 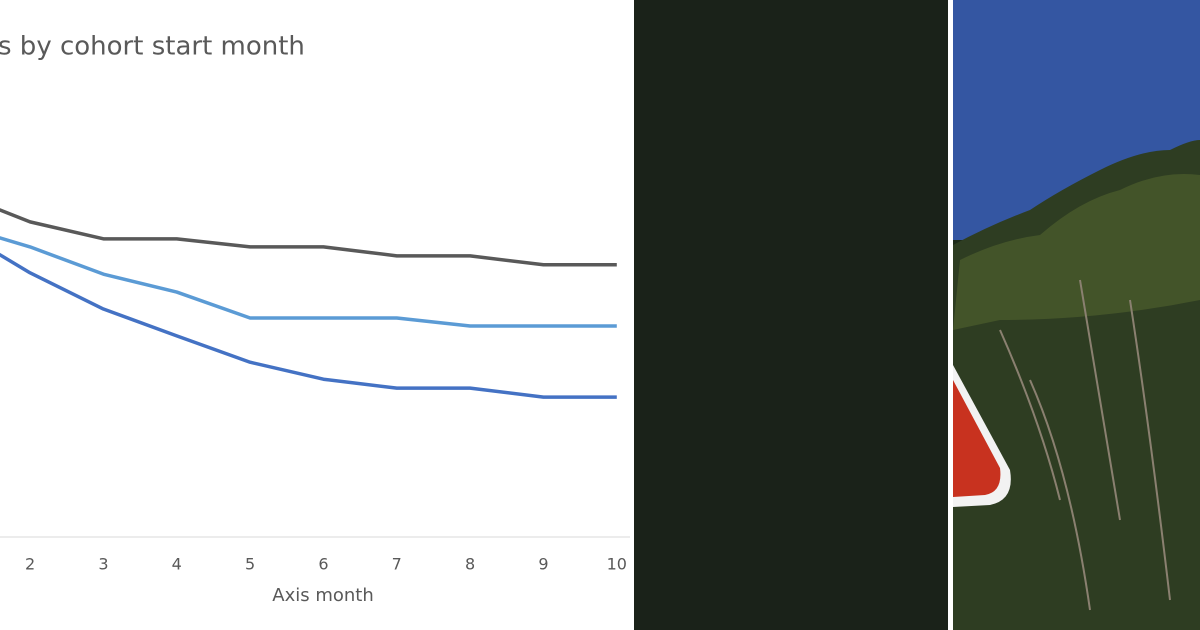 What do you see at coordinates (250, 564) in the screenshot?
I see `x-tick-label: 5` at bounding box center [250, 564].